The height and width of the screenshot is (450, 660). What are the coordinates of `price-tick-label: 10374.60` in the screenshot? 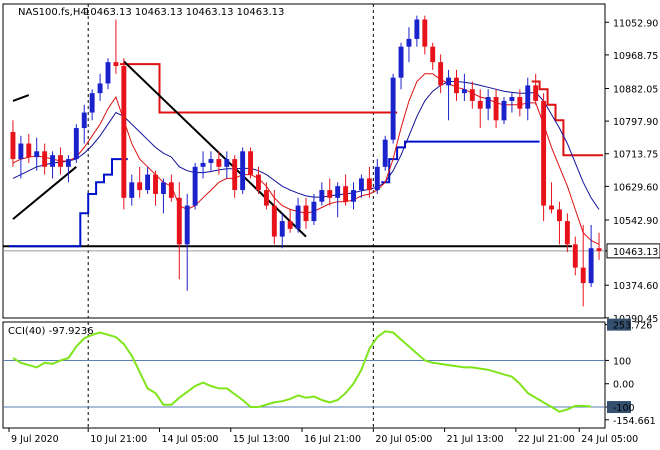 It's located at (635, 286).